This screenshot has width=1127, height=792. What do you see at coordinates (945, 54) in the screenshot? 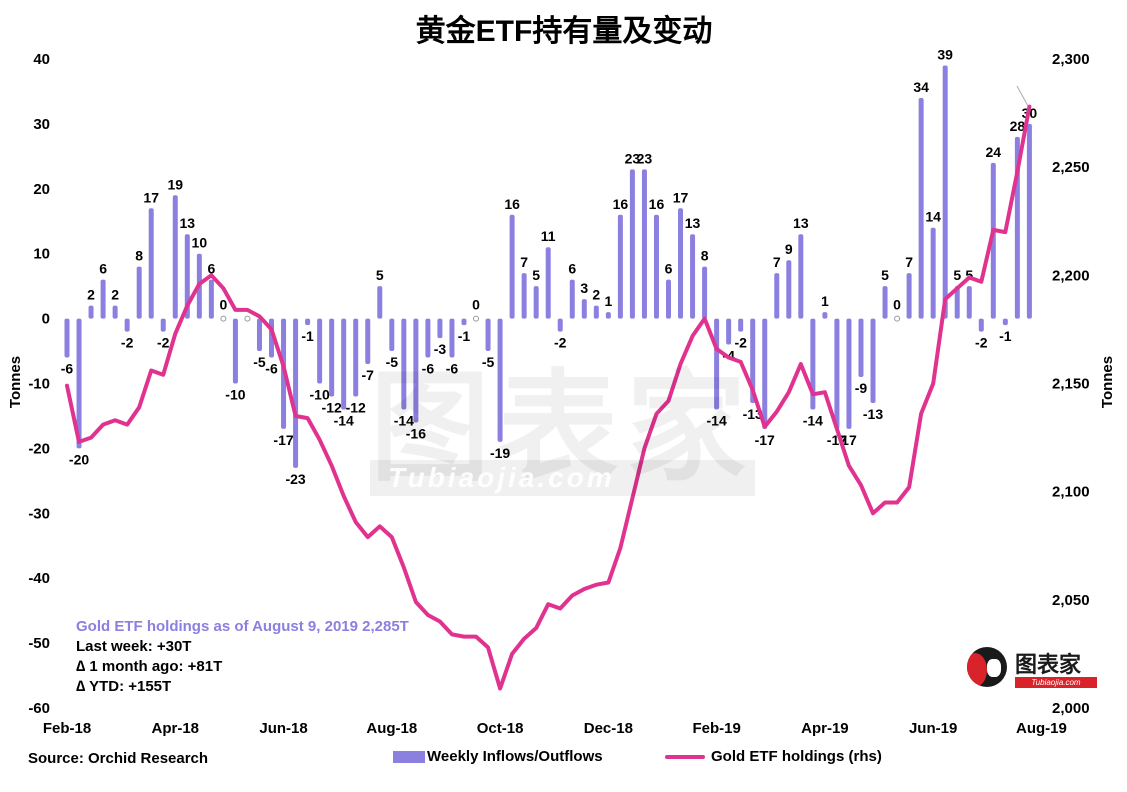
I see `bar-data-label: 39` at bounding box center [945, 54].